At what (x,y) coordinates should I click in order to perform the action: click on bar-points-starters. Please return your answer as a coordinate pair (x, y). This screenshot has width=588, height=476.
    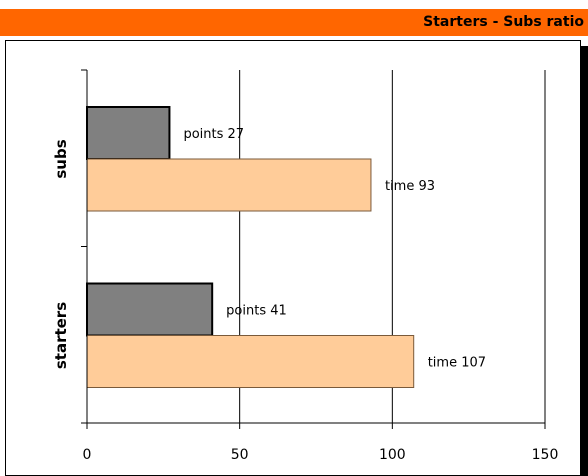
    Looking at the image, I should click on (150, 309).